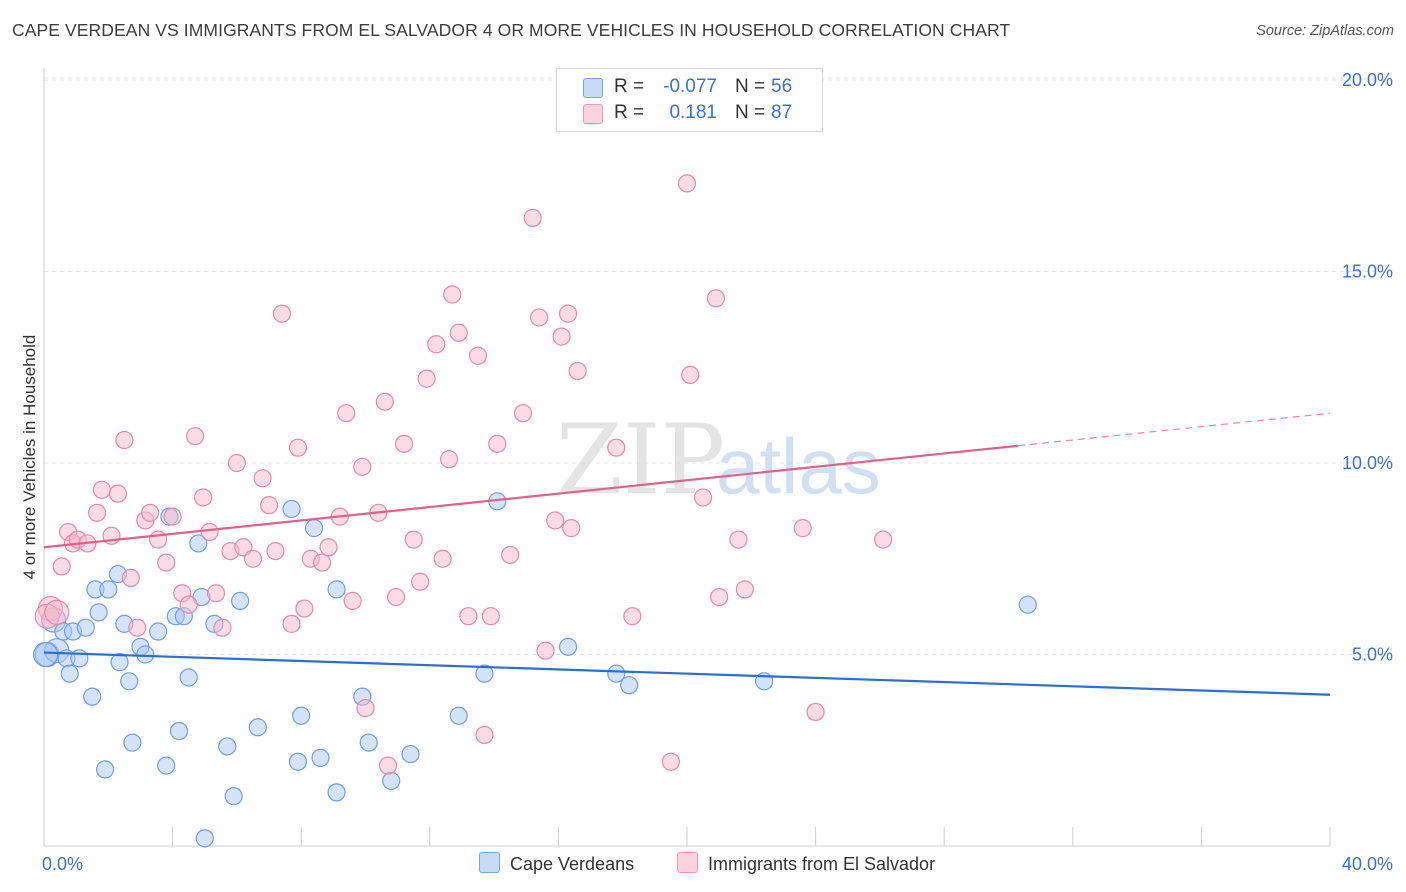 This screenshot has width=1406, height=892. What do you see at coordinates (62, 864) in the screenshot?
I see `x-tick-label-min: 0.0%` at bounding box center [62, 864].